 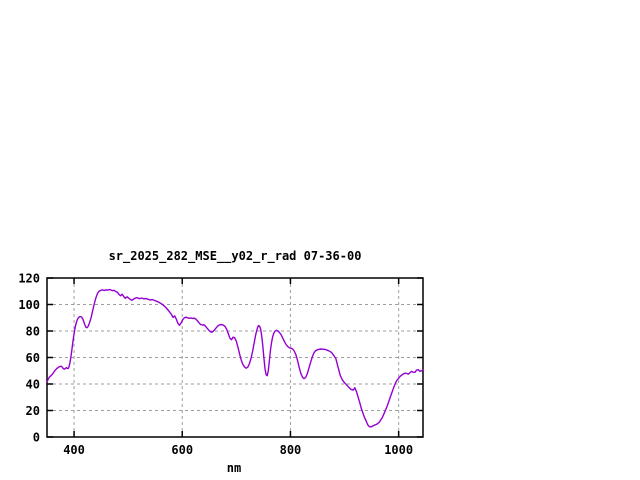 I want to click on y-tick-label-100: 100, so click(x=29, y=305).